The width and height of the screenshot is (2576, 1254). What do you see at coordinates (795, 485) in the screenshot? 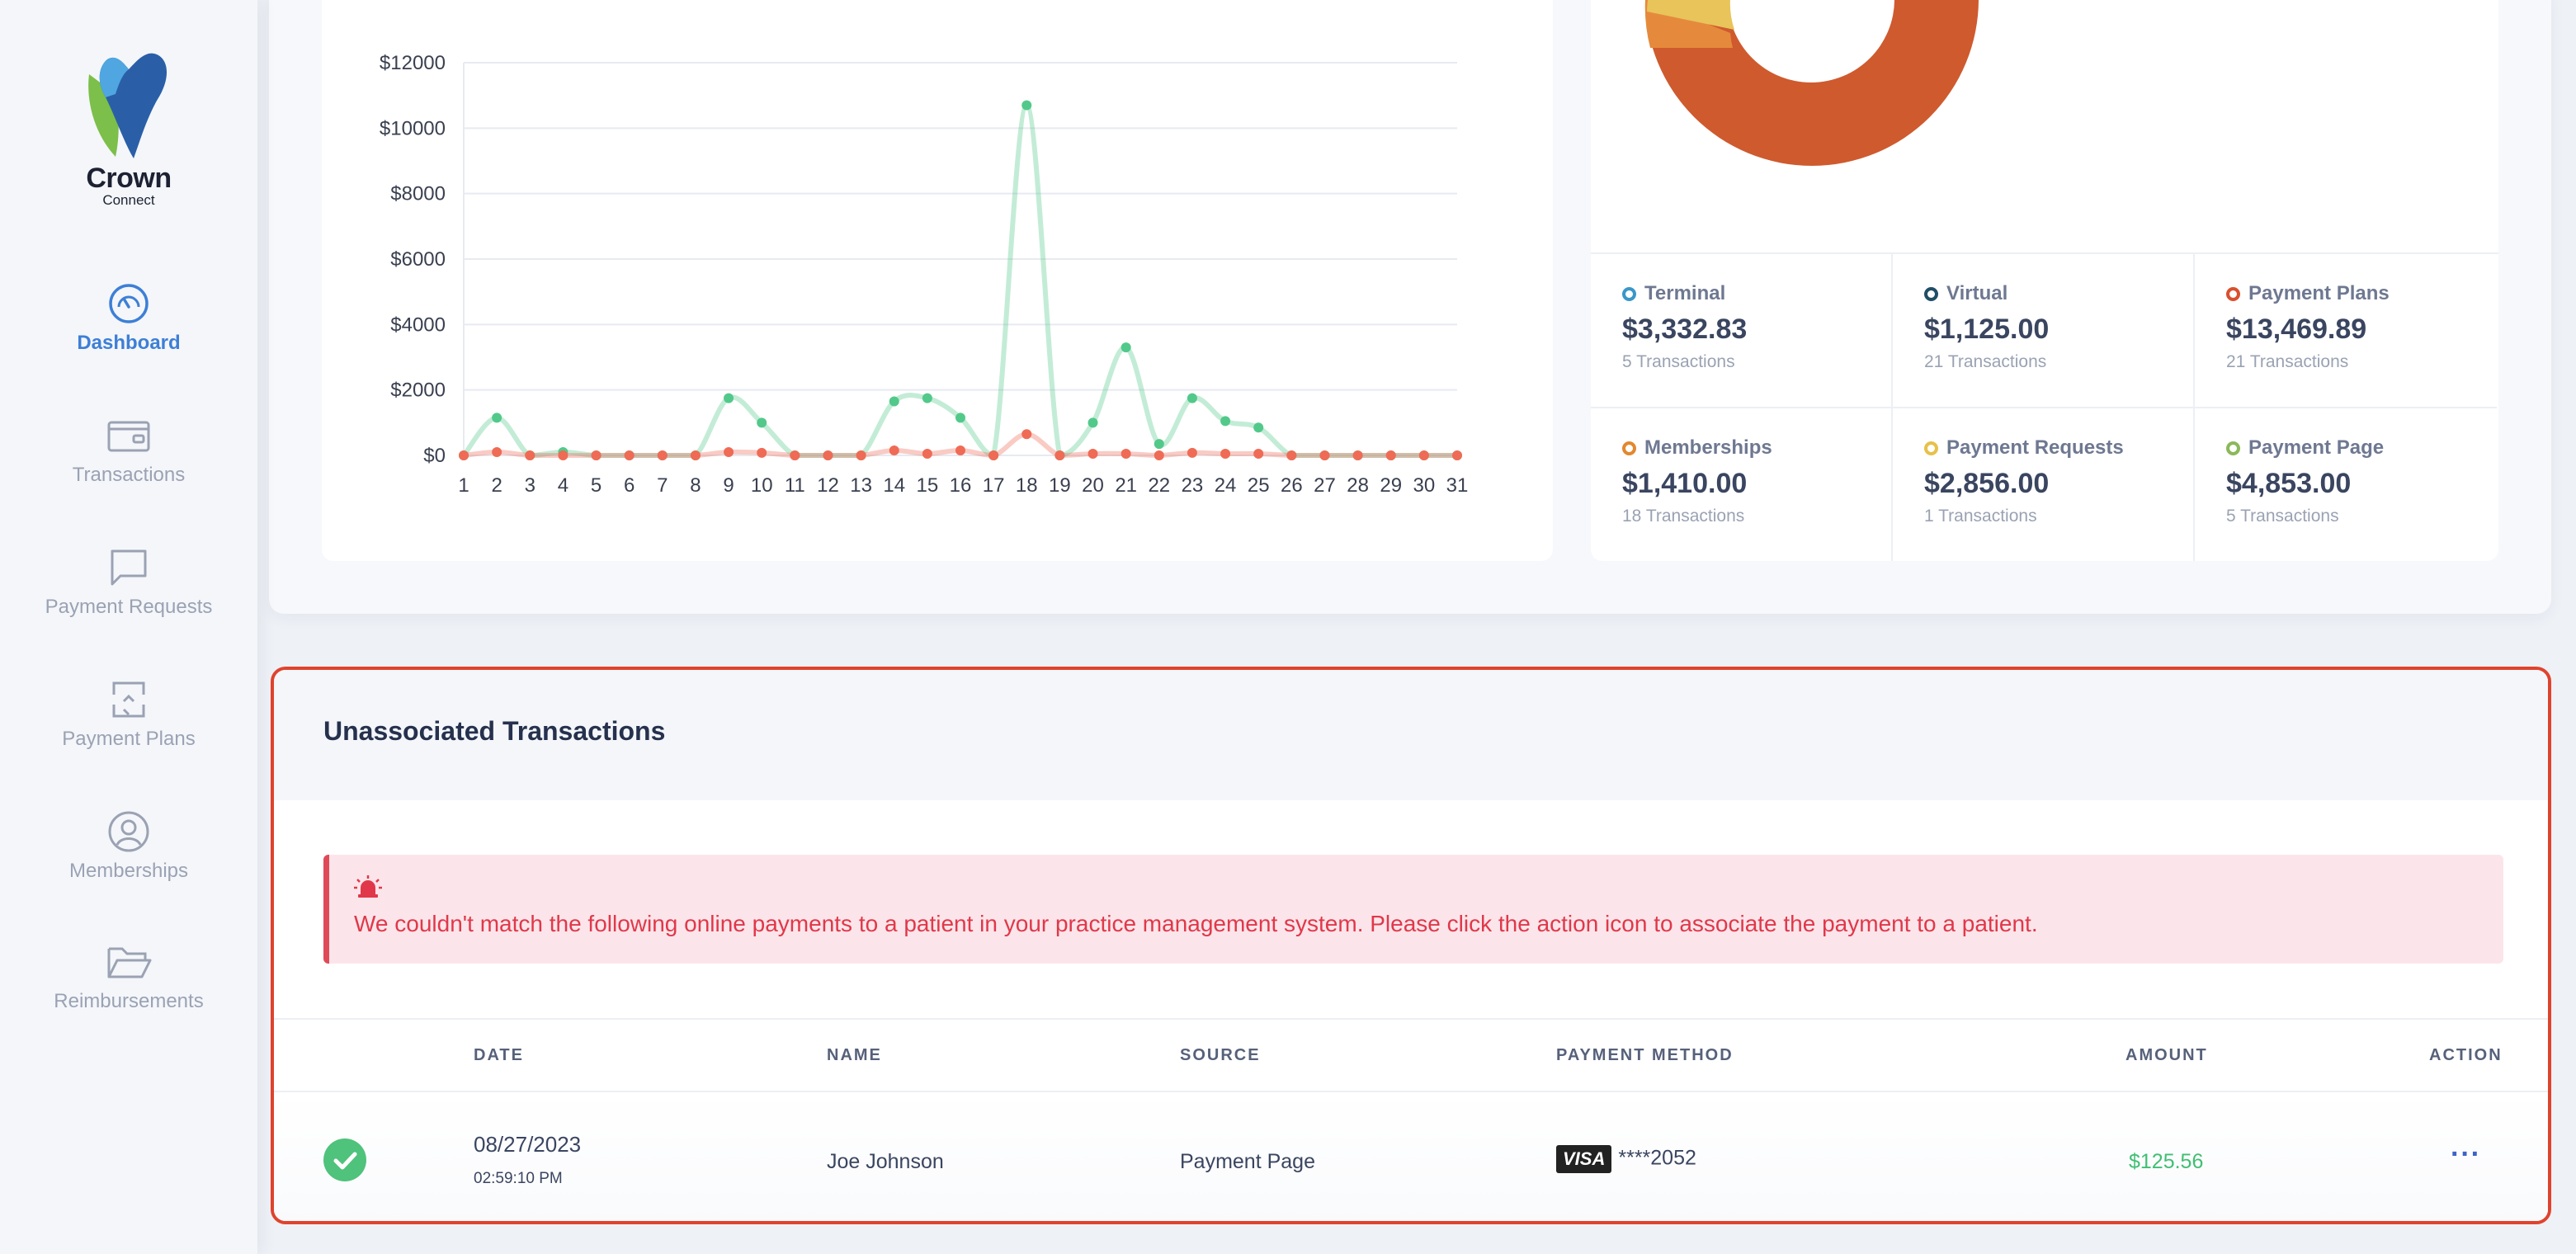
I see `x-tick-label: 11` at bounding box center [795, 485].